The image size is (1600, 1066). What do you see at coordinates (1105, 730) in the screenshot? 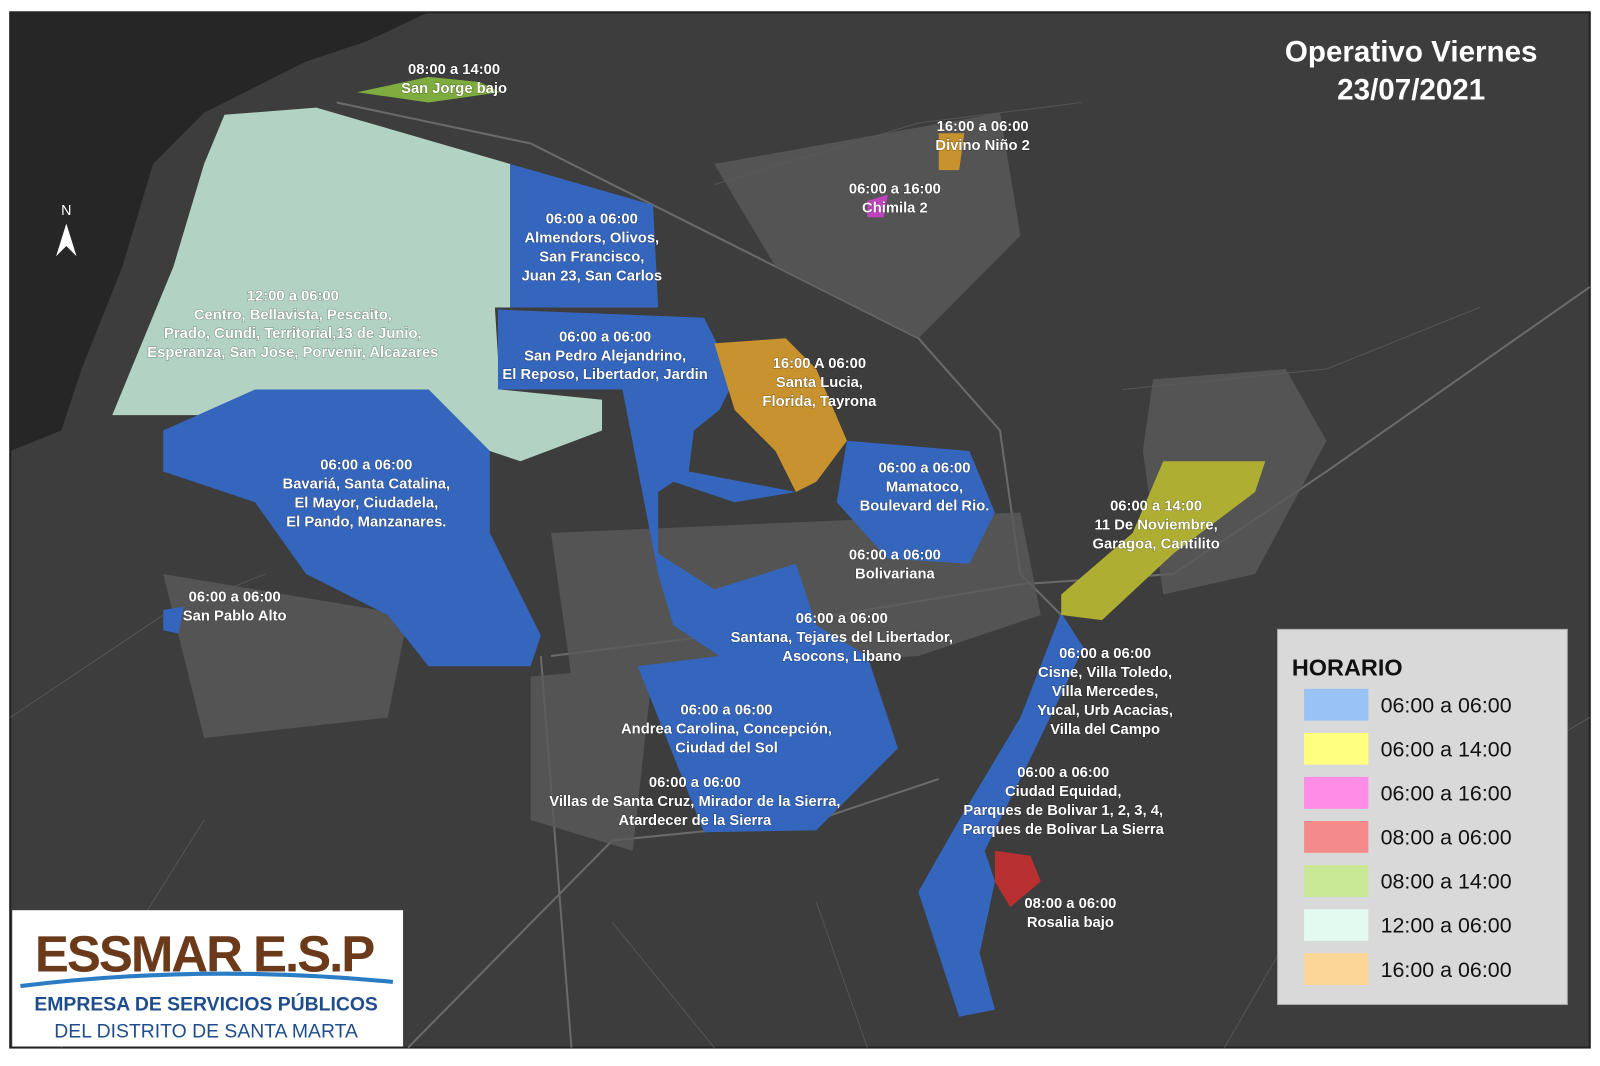
I see `zone-name: Villa del Campo` at bounding box center [1105, 730].